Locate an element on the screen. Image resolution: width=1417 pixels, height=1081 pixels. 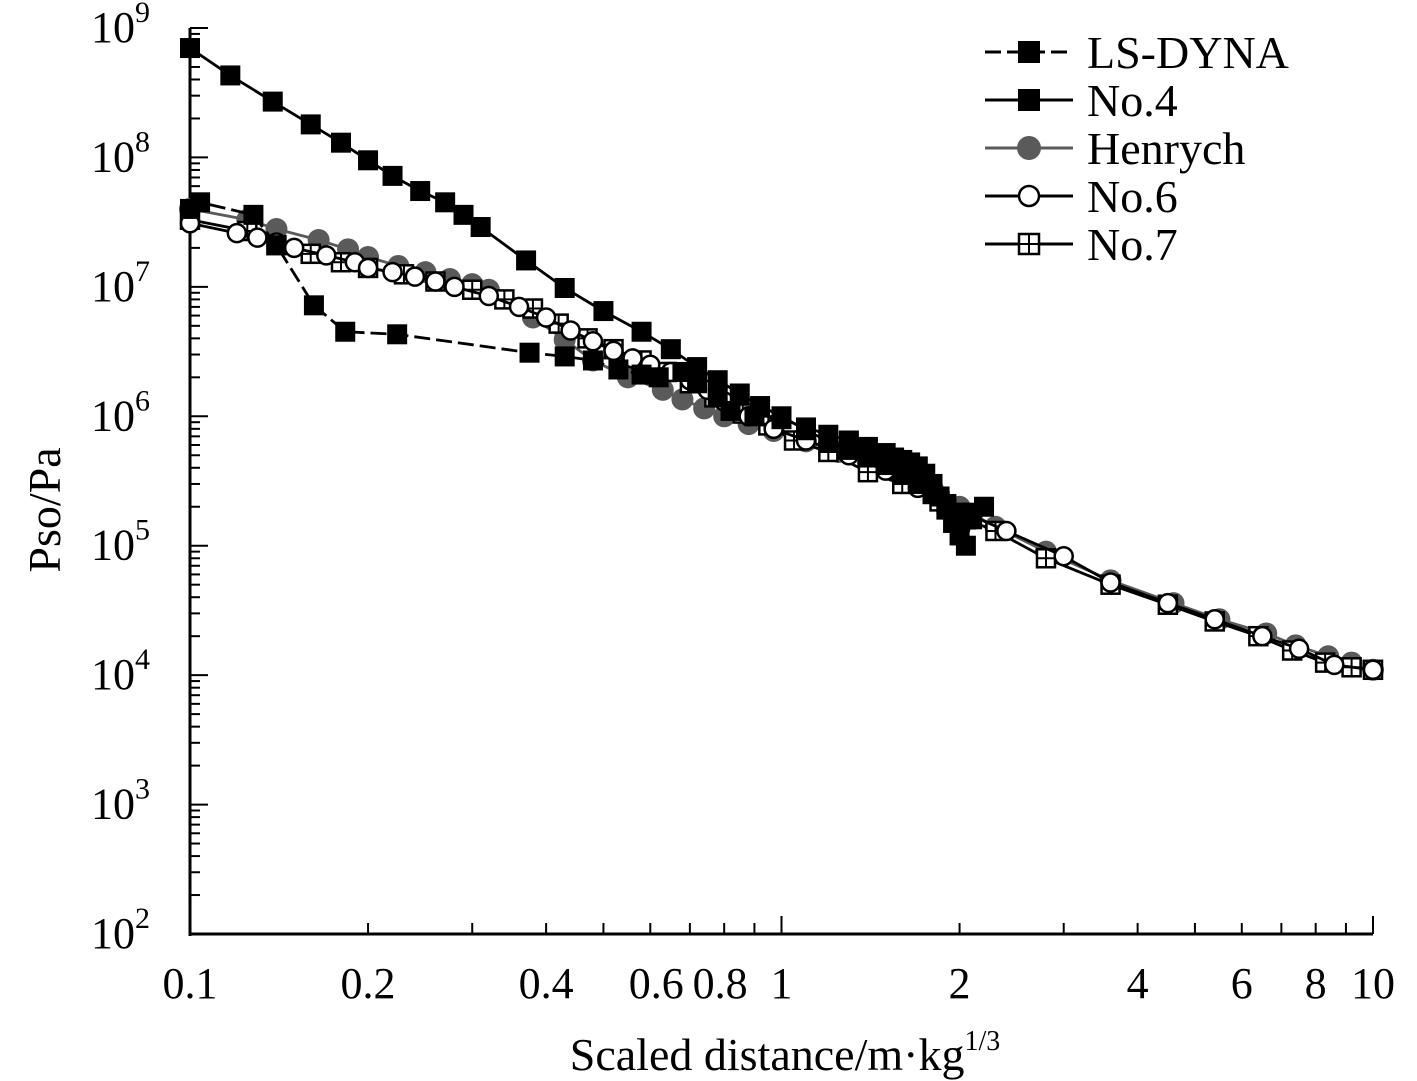
x-tick-label: 0.6 is located at coordinates (656, 983).